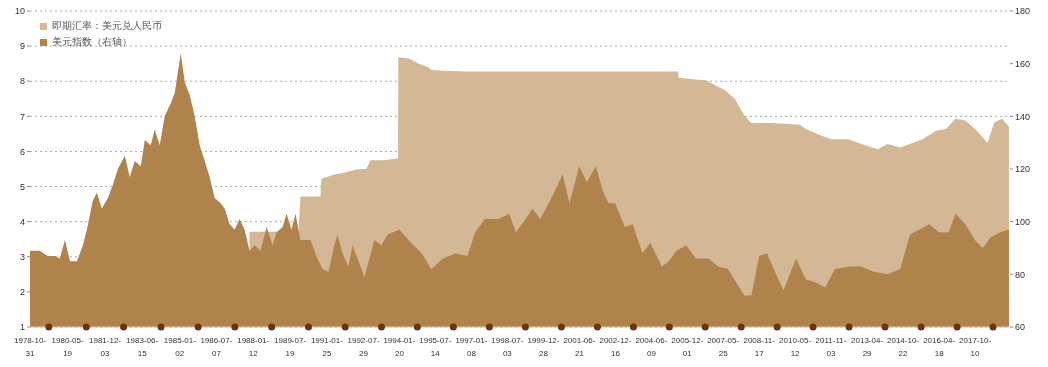 This screenshot has height=367, width=1048. Describe the element at coordinates (22, 256) in the screenshot. I see `y-tick-label: 3` at that location.